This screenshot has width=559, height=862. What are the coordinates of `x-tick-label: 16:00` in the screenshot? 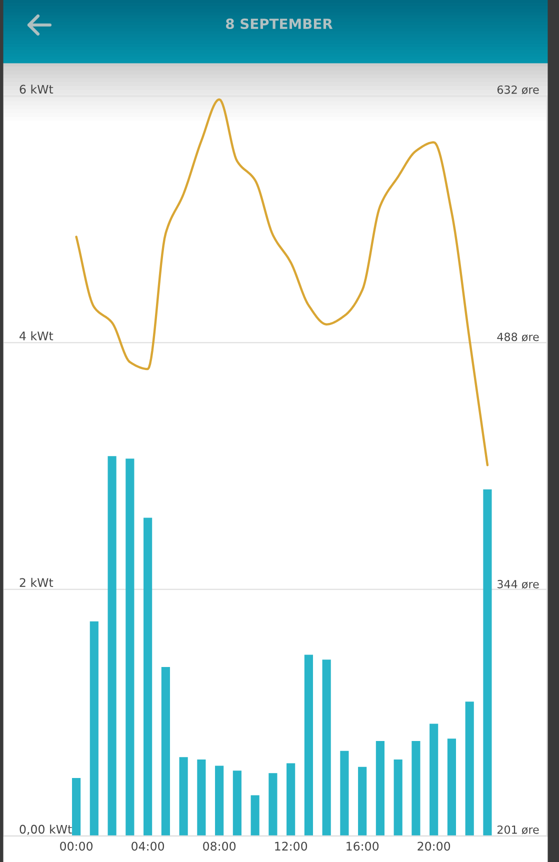 It's located at (362, 846).